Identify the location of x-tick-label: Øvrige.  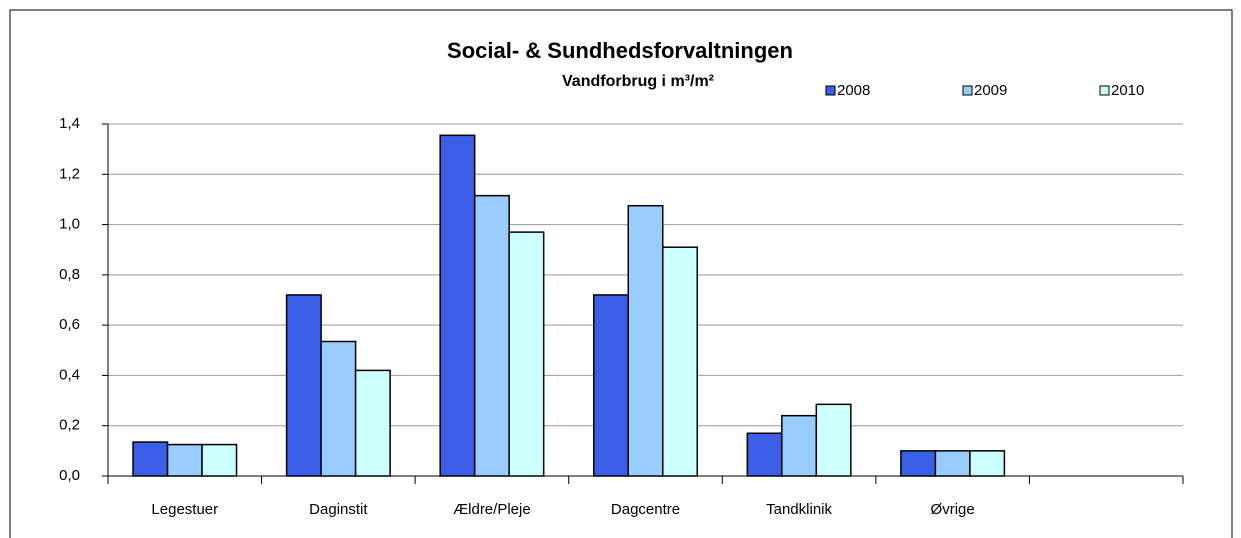
(953, 509).